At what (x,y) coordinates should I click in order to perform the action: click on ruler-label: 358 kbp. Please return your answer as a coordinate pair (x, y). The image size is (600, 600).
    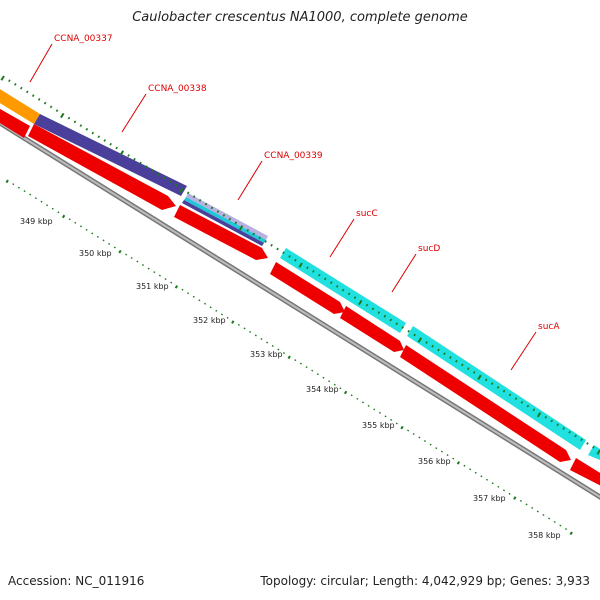
    Looking at the image, I should click on (544, 535).